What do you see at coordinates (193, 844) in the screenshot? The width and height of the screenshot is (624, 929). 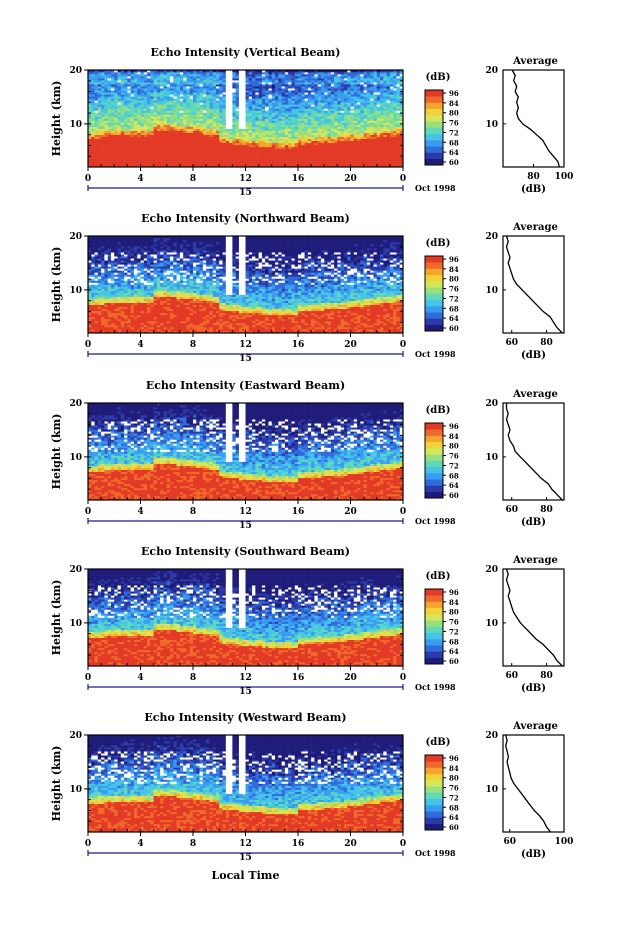 I see `x-tick-label: 8` at bounding box center [193, 844].